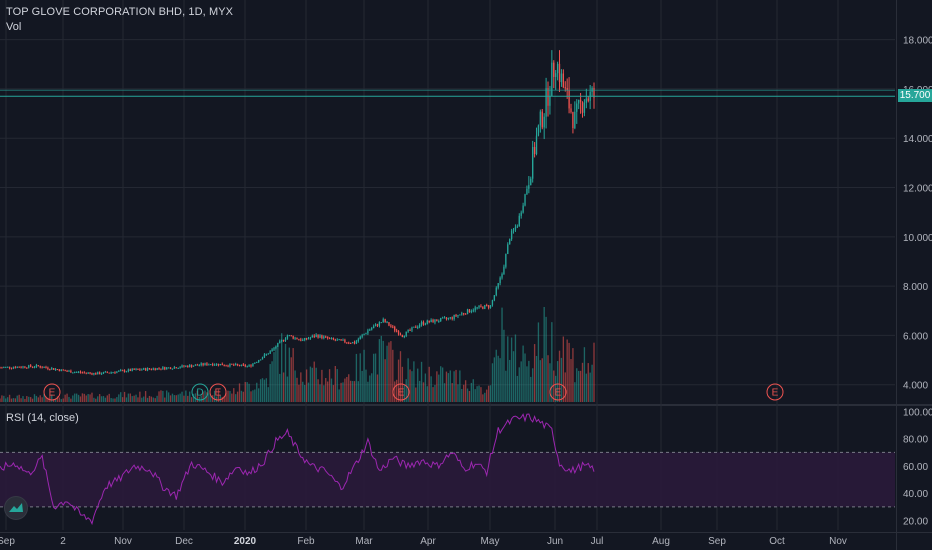 The width and height of the screenshot is (932, 550). Describe the element at coordinates (917, 412) in the screenshot. I see `rsi-tick-label: 100.00` at that location.